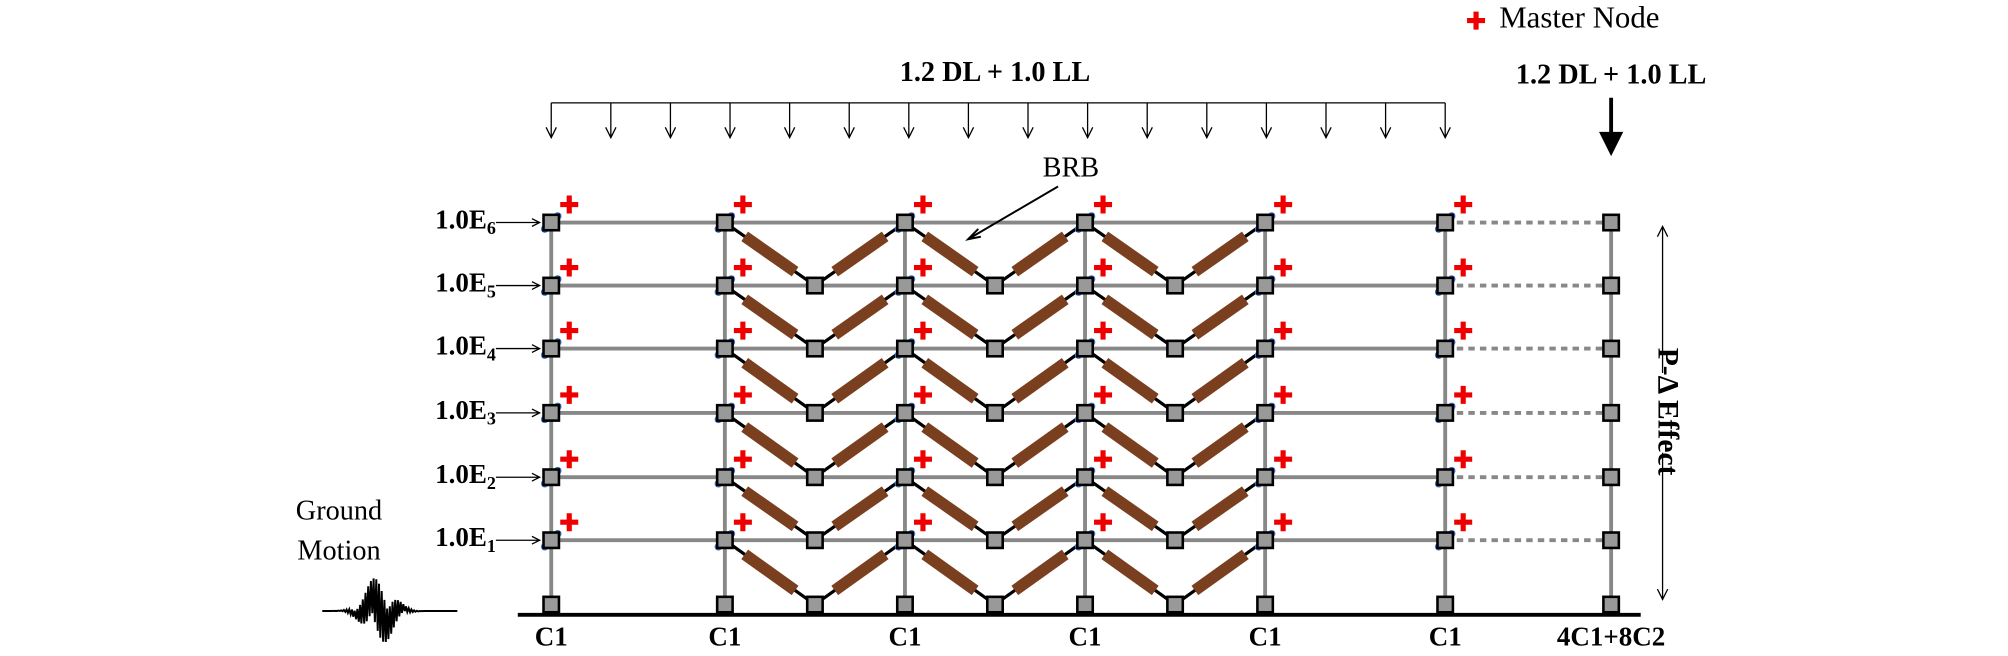  What do you see at coordinates (491, 291) in the screenshot?
I see `floor-load-subscript: 5` at bounding box center [491, 291].